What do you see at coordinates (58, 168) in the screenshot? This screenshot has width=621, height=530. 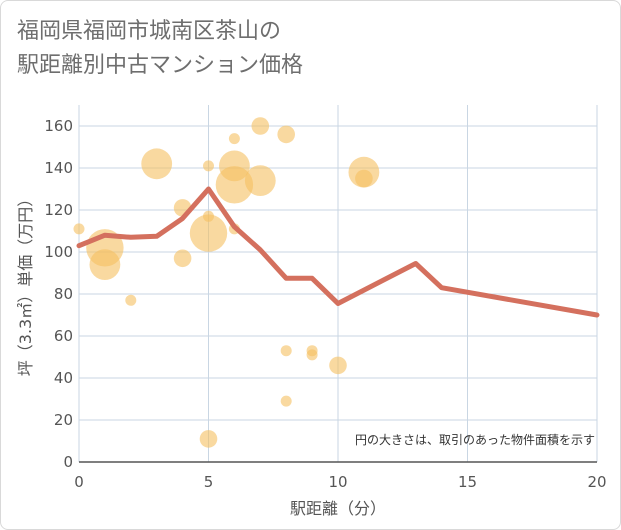 I see `y-tick-label: 140` at bounding box center [58, 168].